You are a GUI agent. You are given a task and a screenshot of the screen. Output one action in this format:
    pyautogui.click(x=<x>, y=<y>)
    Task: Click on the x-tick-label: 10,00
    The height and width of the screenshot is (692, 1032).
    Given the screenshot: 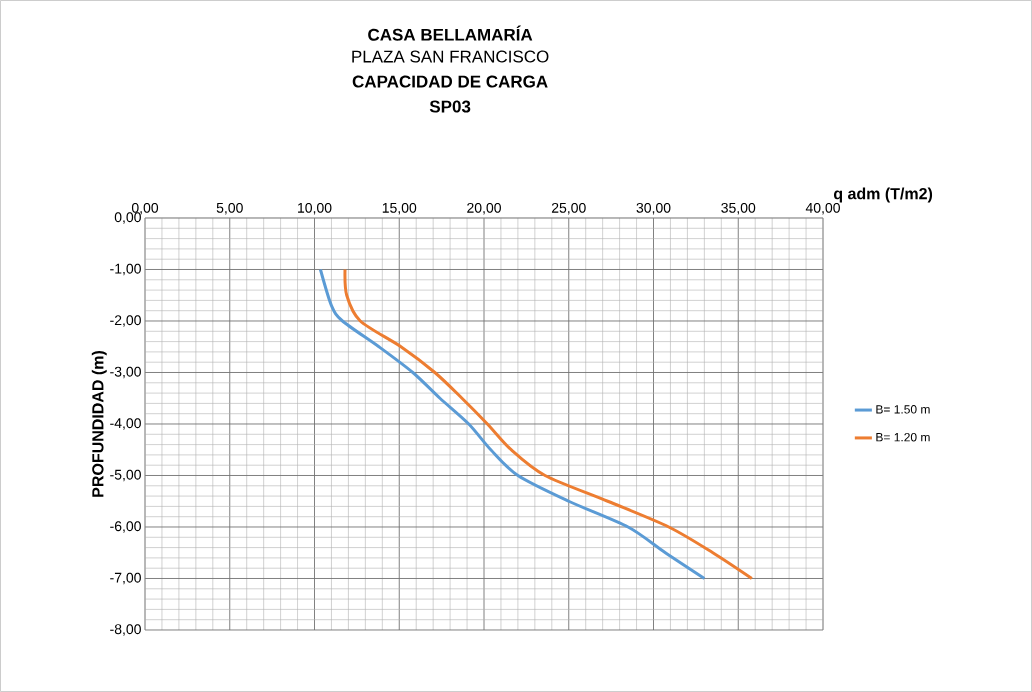 What is the action you would take?
    pyautogui.click(x=315, y=208)
    